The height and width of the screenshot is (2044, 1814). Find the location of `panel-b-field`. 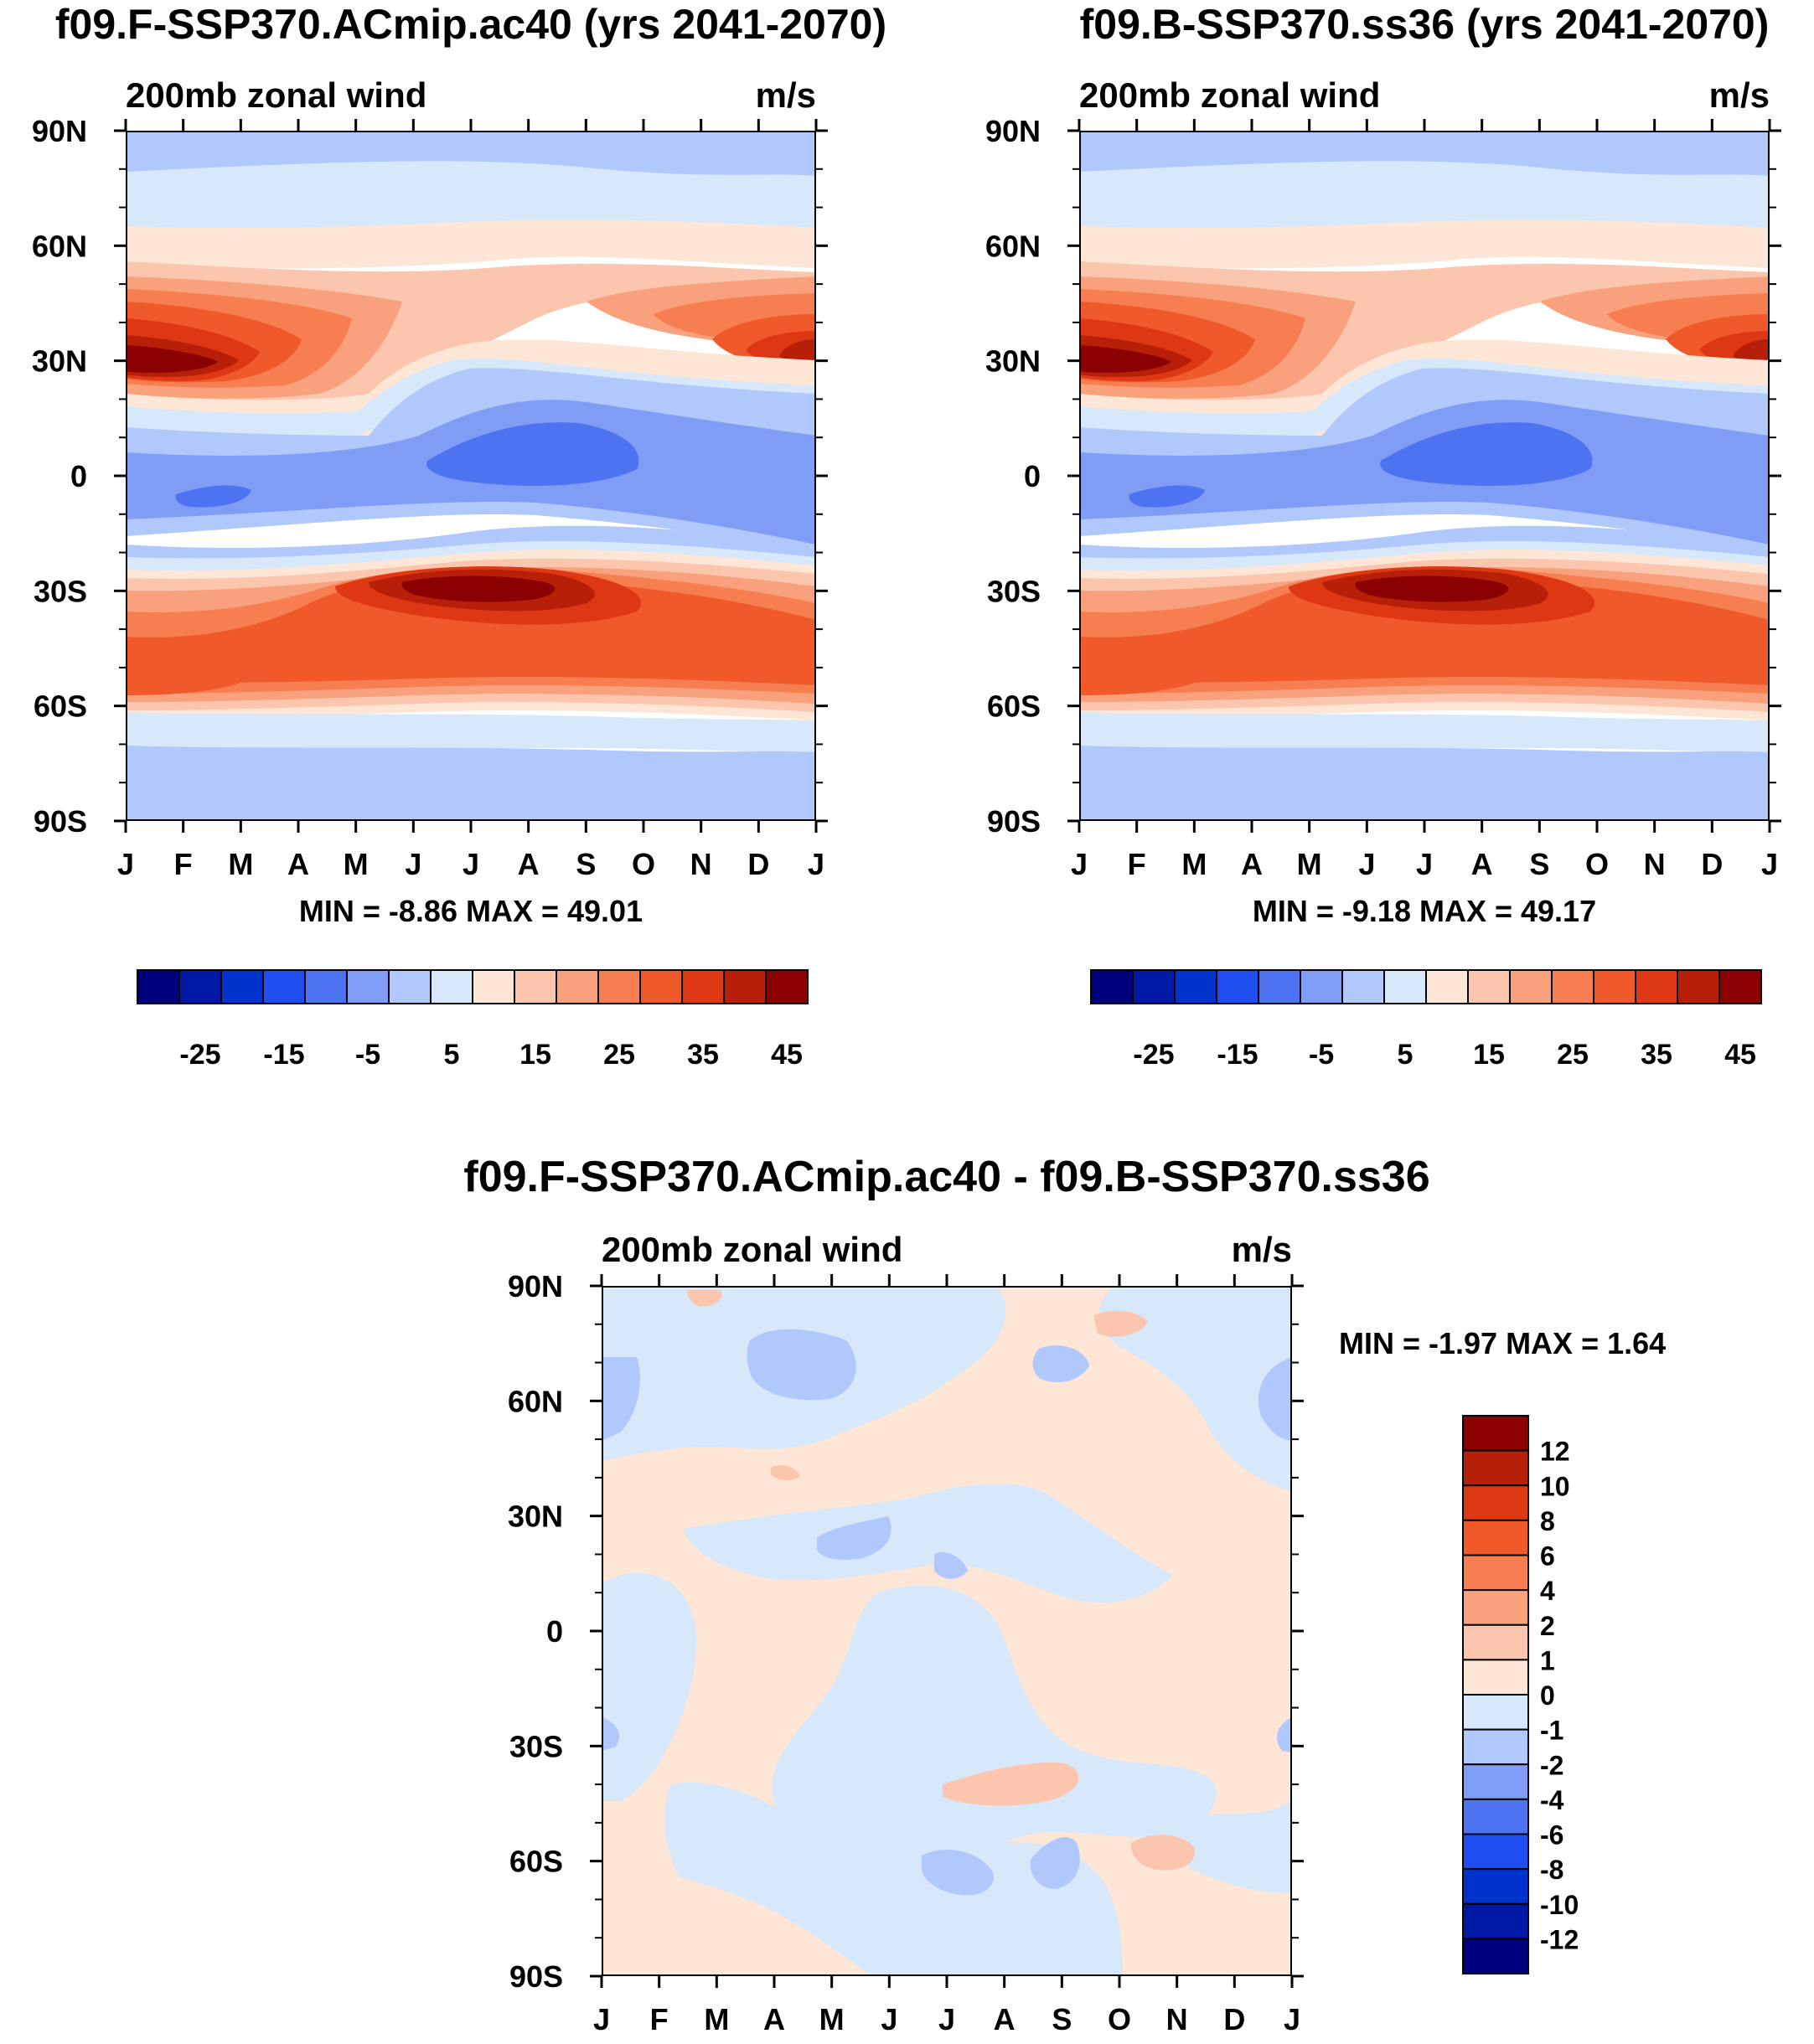

panel-b-field is located at coordinates (1424, 476).